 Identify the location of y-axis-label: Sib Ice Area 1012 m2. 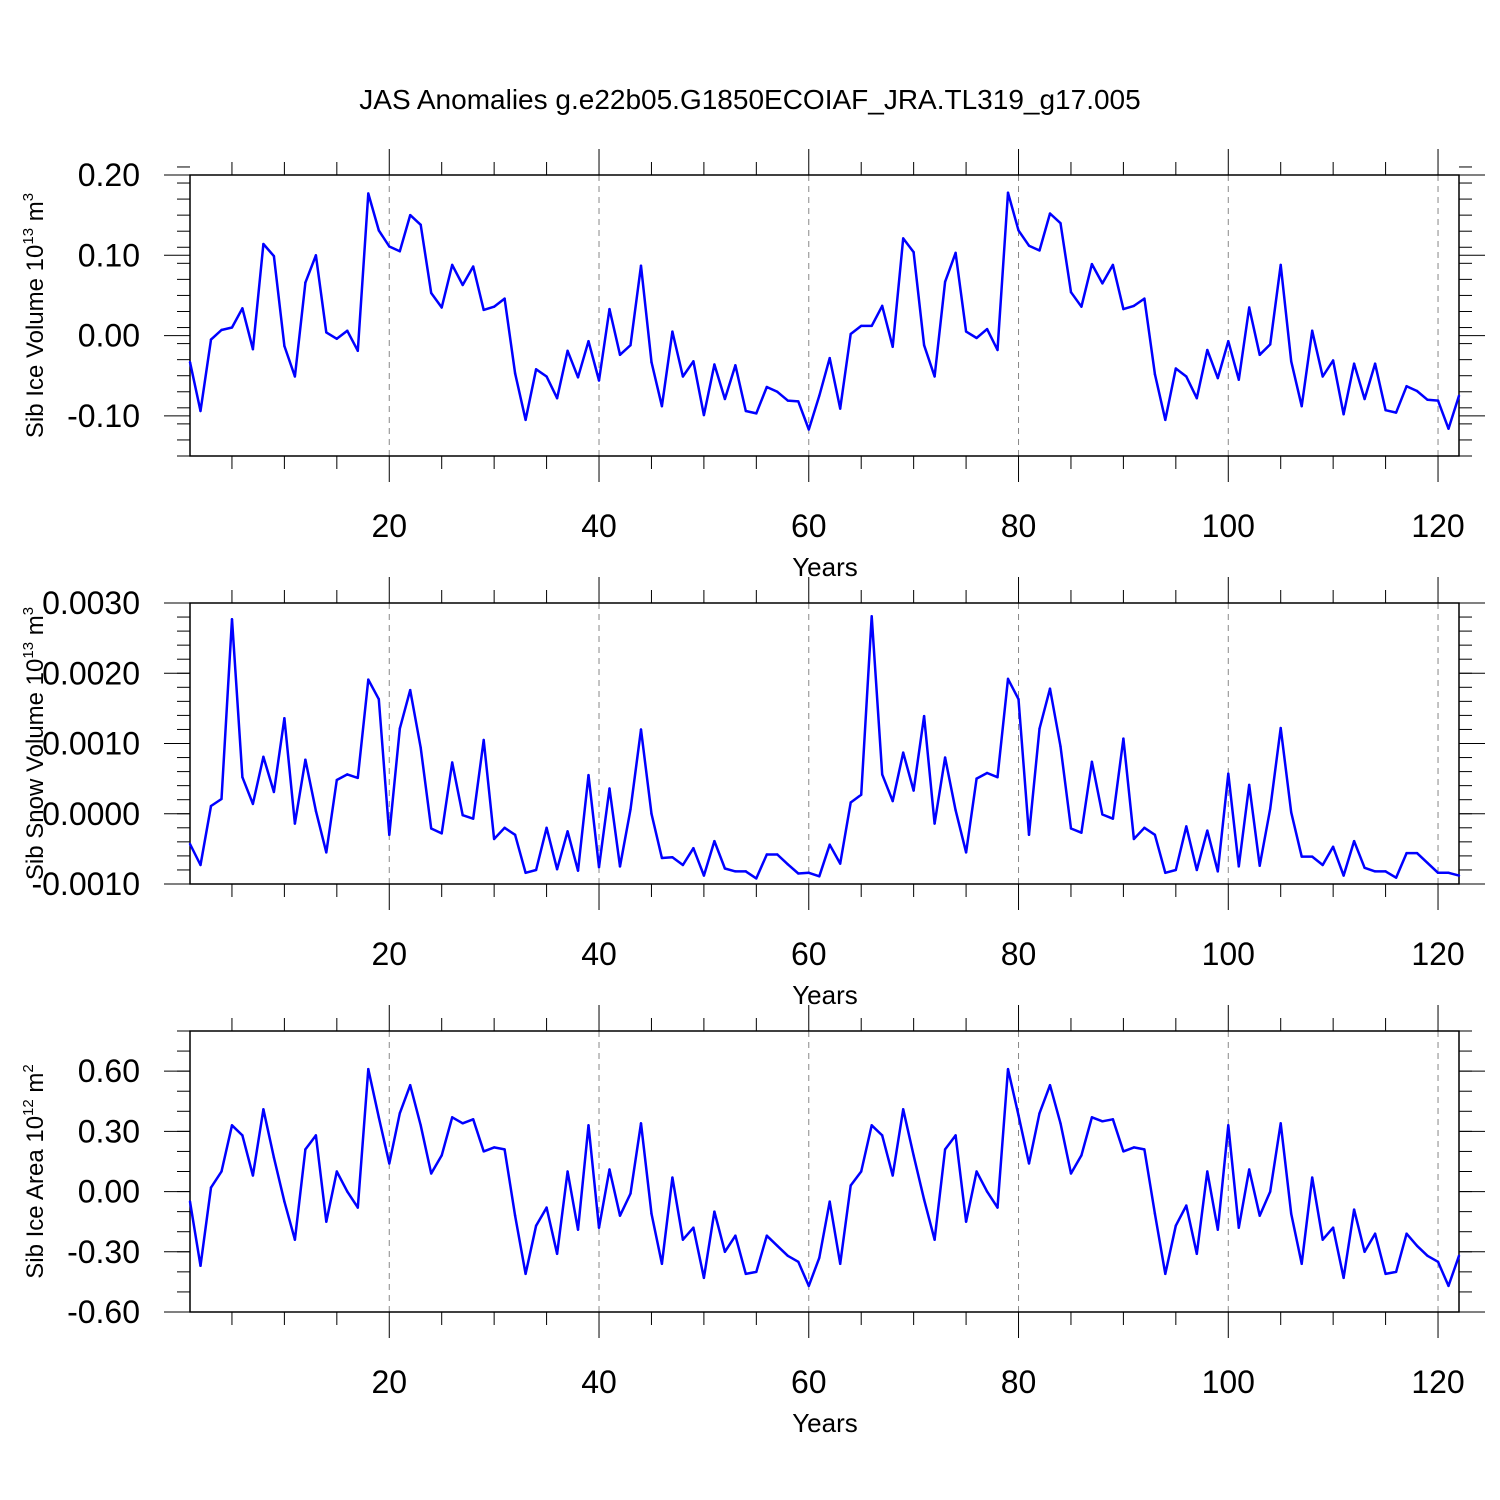
(34, 1171).